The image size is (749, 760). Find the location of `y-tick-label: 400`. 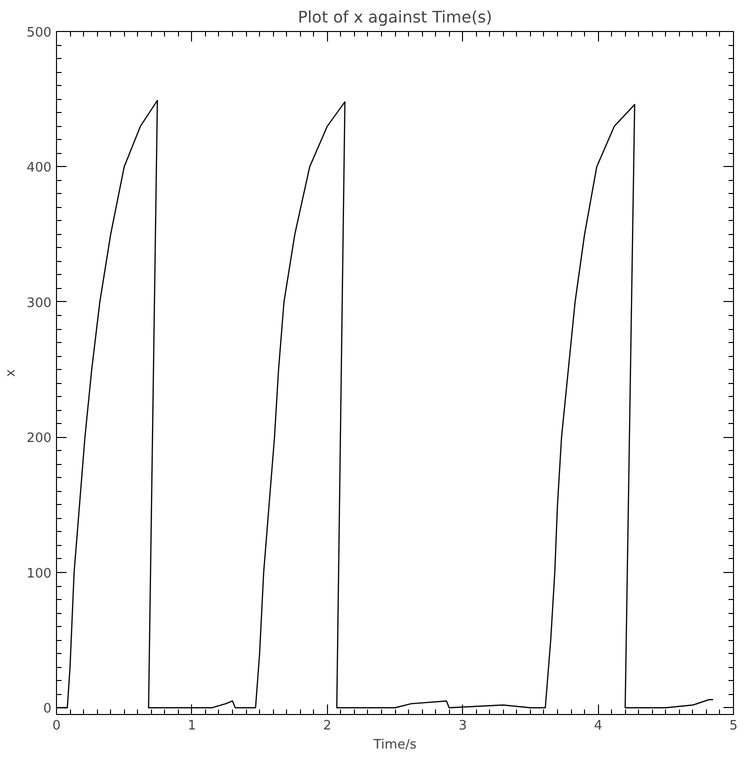

y-tick-label: 400 is located at coordinates (39, 168).